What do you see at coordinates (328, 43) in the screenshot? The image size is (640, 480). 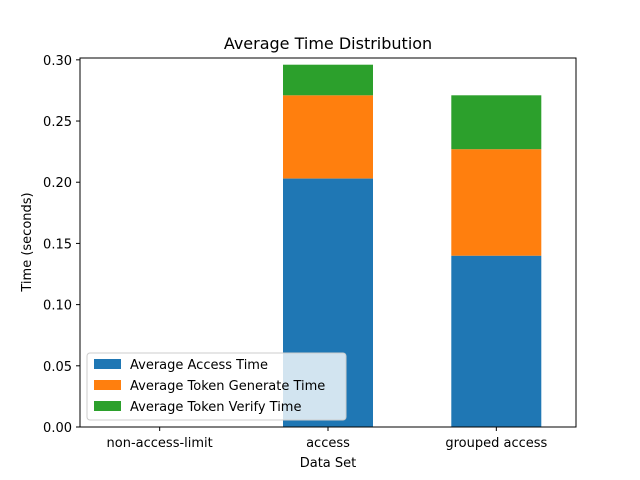 I see `chart-title: Average Time Distribution` at bounding box center [328, 43].